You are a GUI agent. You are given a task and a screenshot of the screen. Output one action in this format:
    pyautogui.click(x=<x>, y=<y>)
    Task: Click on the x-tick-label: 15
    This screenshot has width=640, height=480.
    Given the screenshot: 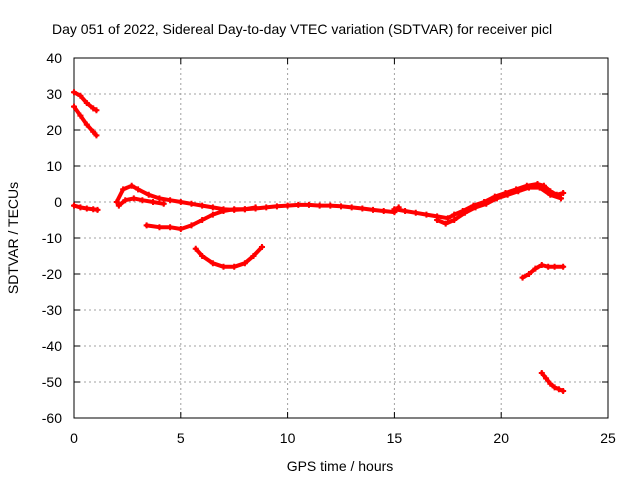 What is the action you would take?
    pyautogui.click(x=395, y=438)
    